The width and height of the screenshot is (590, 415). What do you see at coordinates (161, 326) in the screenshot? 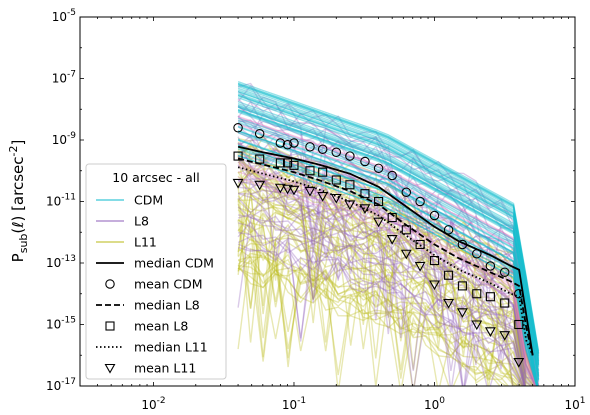
I see `legend-entry-mean-l8-label: mean L8` at bounding box center [161, 326].